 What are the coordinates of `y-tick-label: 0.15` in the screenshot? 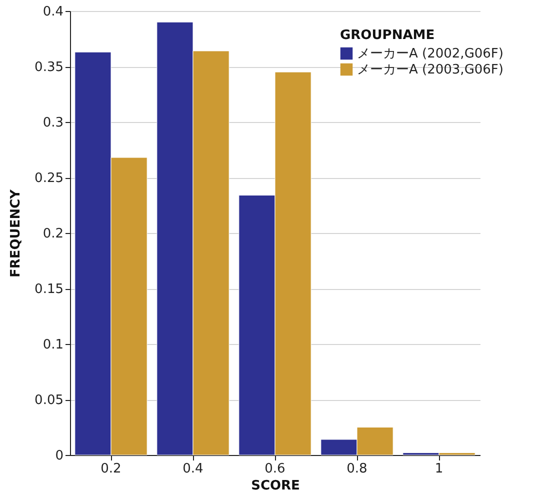 It's located at (49, 289).